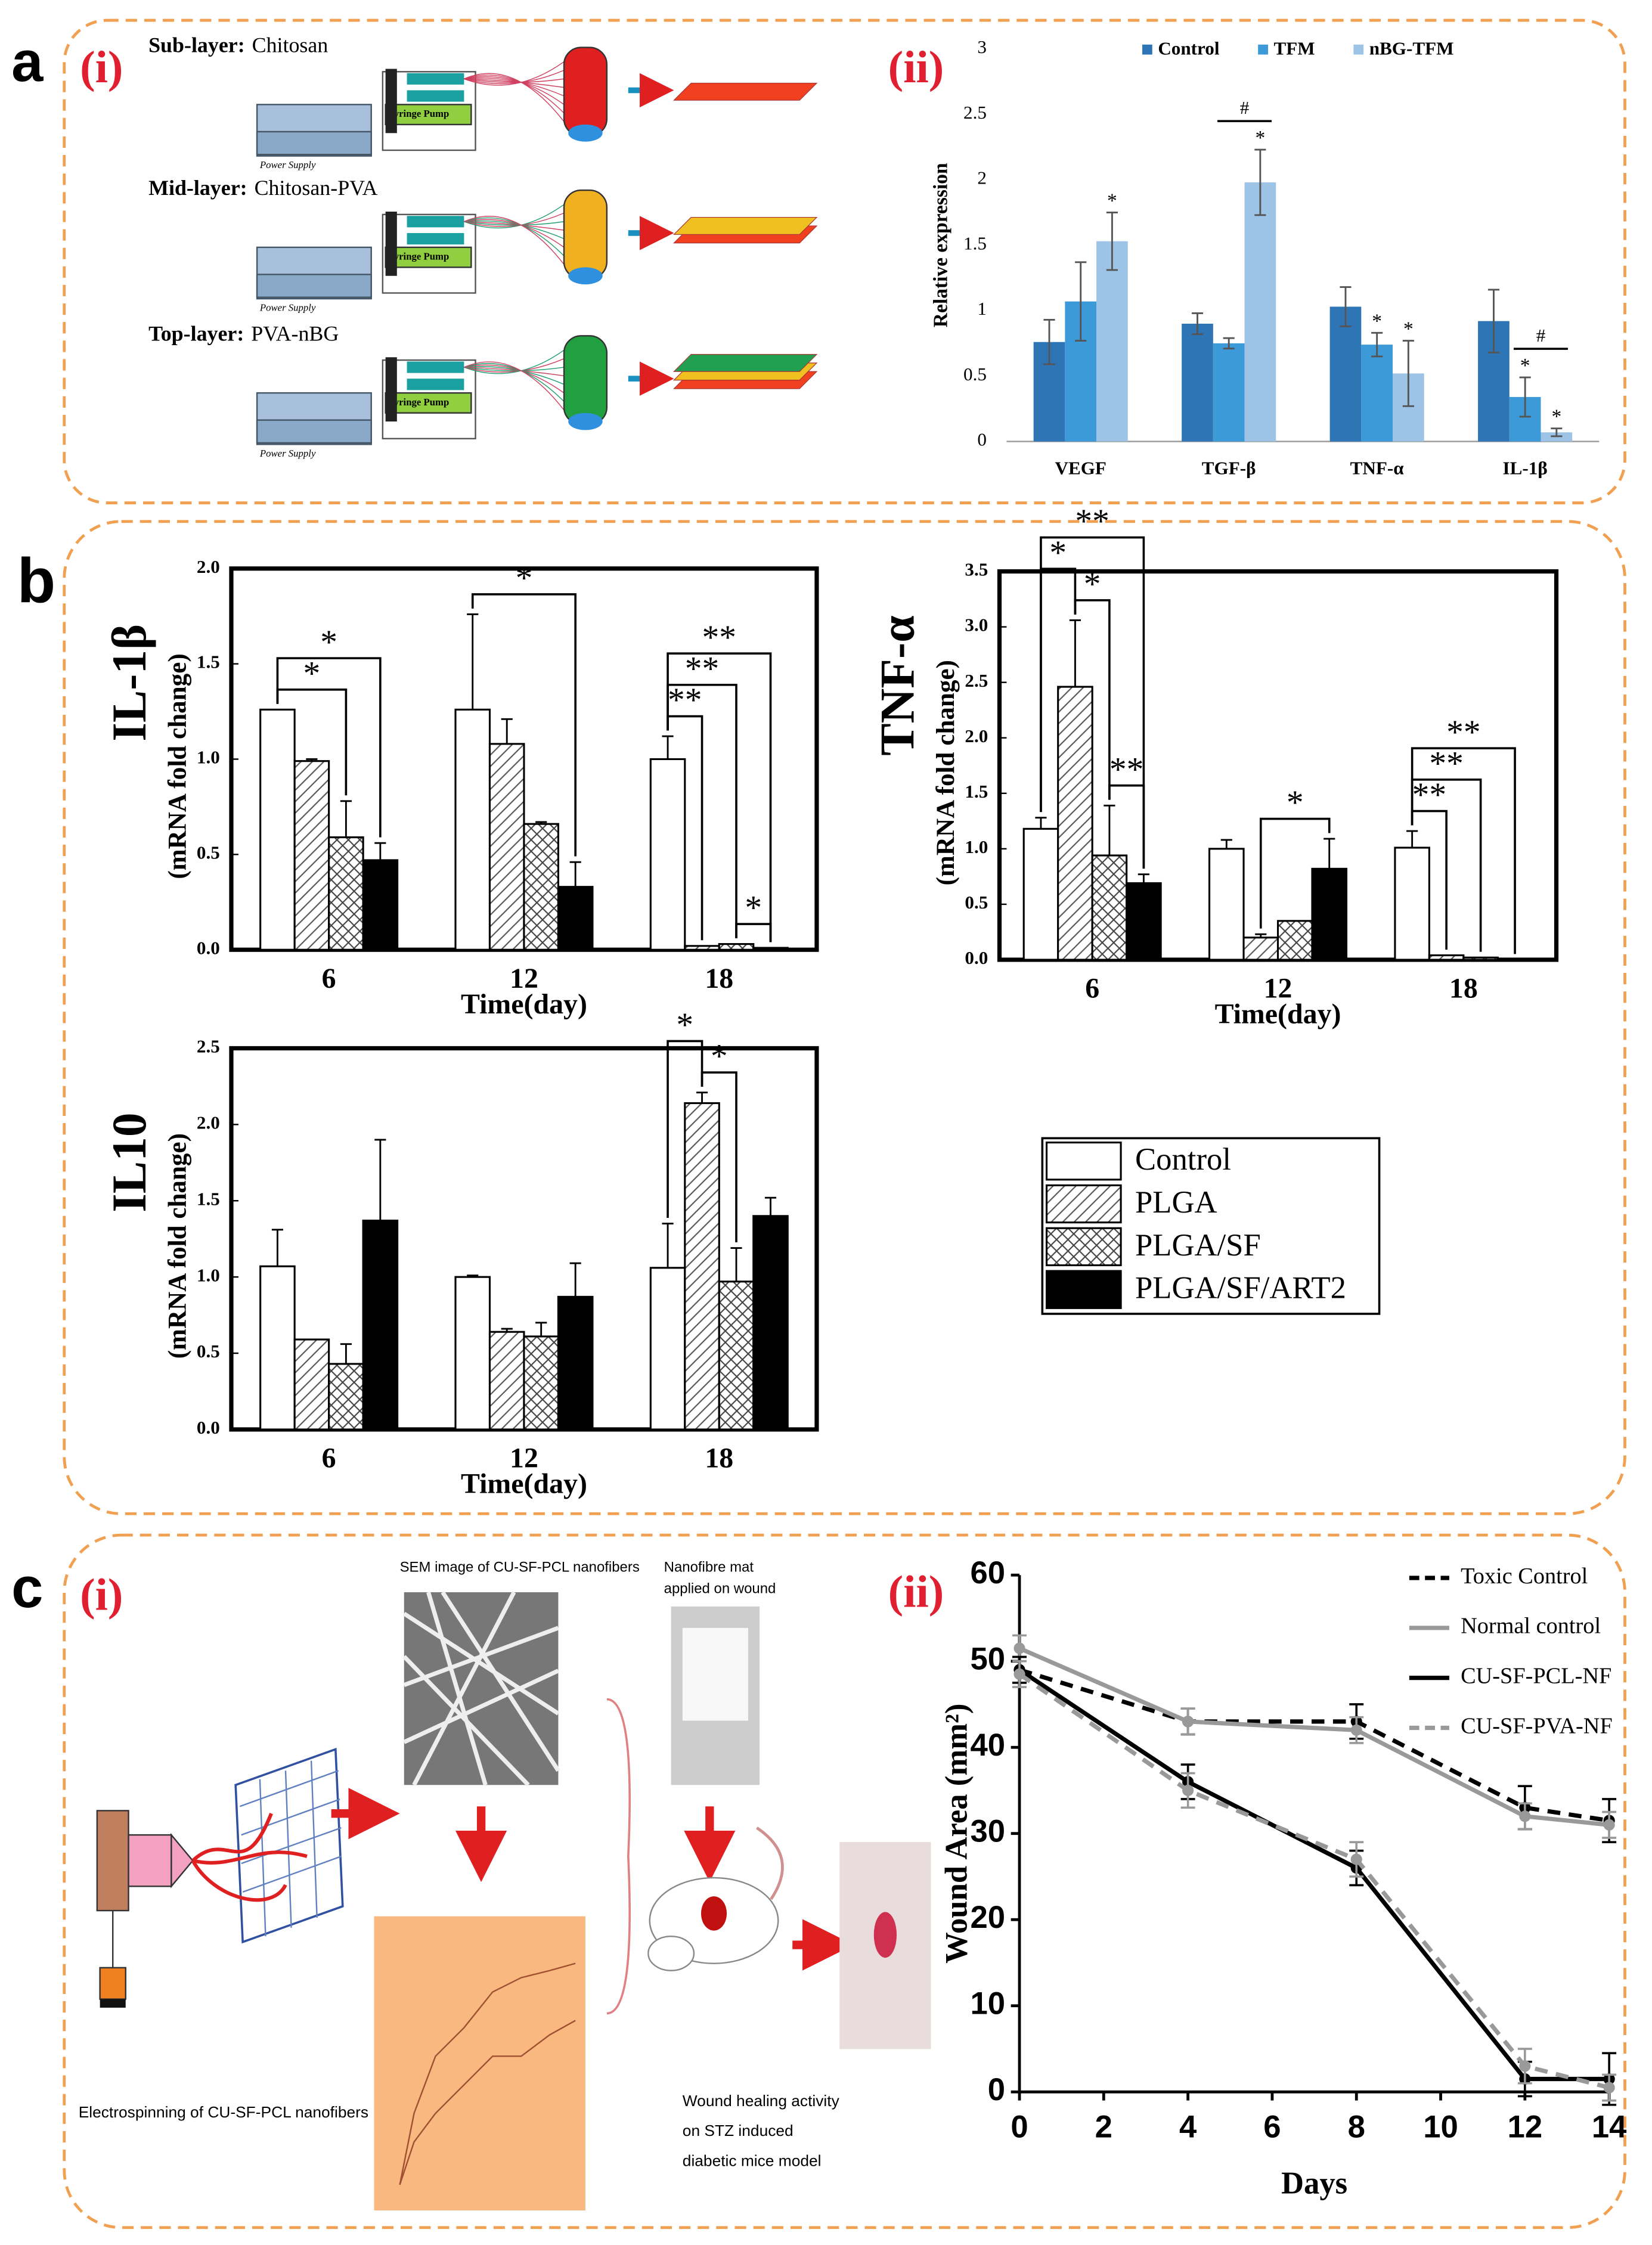 The width and height of the screenshot is (1652, 2245). Describe the element at coordinates (940, 245) in the screenshot. I see `y-axis-label: Relative expression` at that location.